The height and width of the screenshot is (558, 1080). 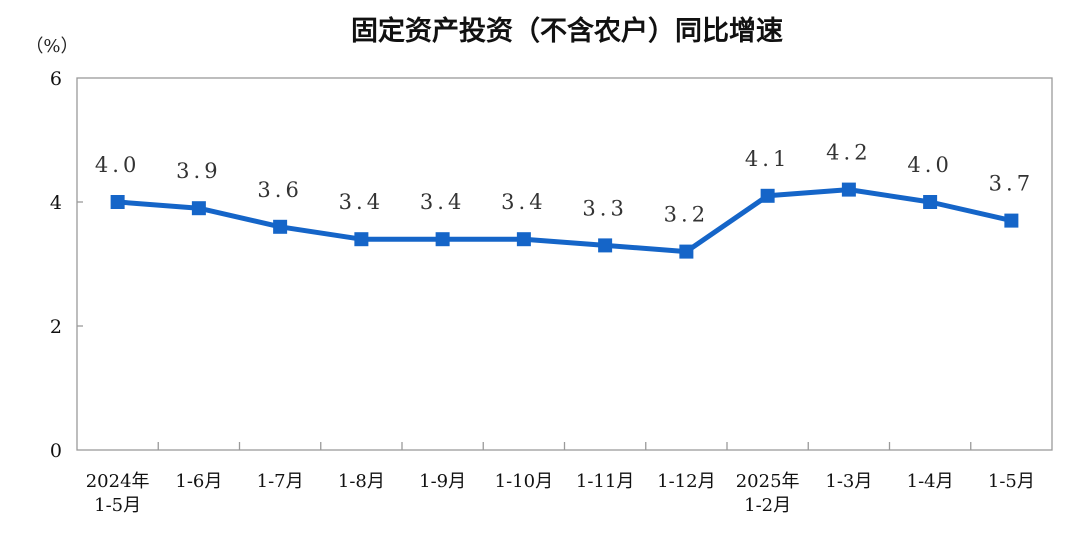 I want to click on x-tick-label: 1-8月, so click(x=361, y=481).